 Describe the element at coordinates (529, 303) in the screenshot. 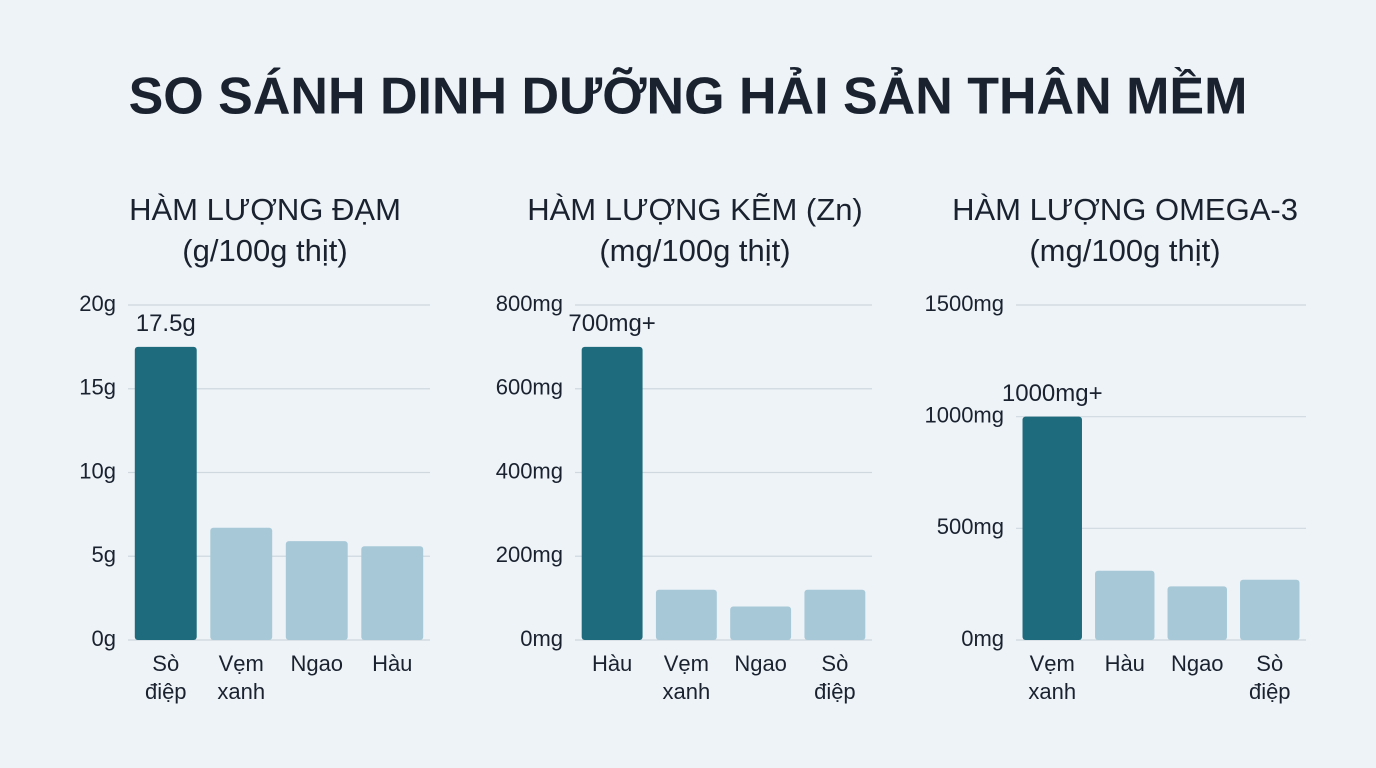

I see `y-tick-label: 800mg` at that location.